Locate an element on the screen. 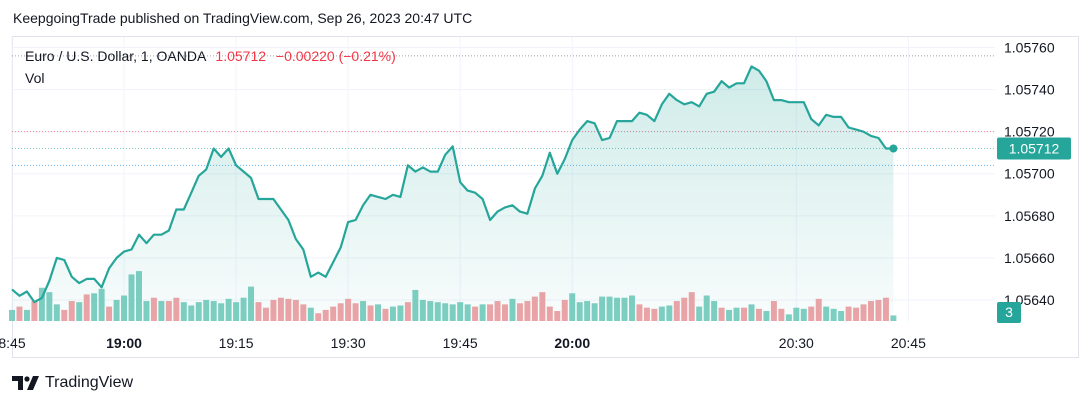  x-tick-label: 20:30 is located at coordinates (796, 343).